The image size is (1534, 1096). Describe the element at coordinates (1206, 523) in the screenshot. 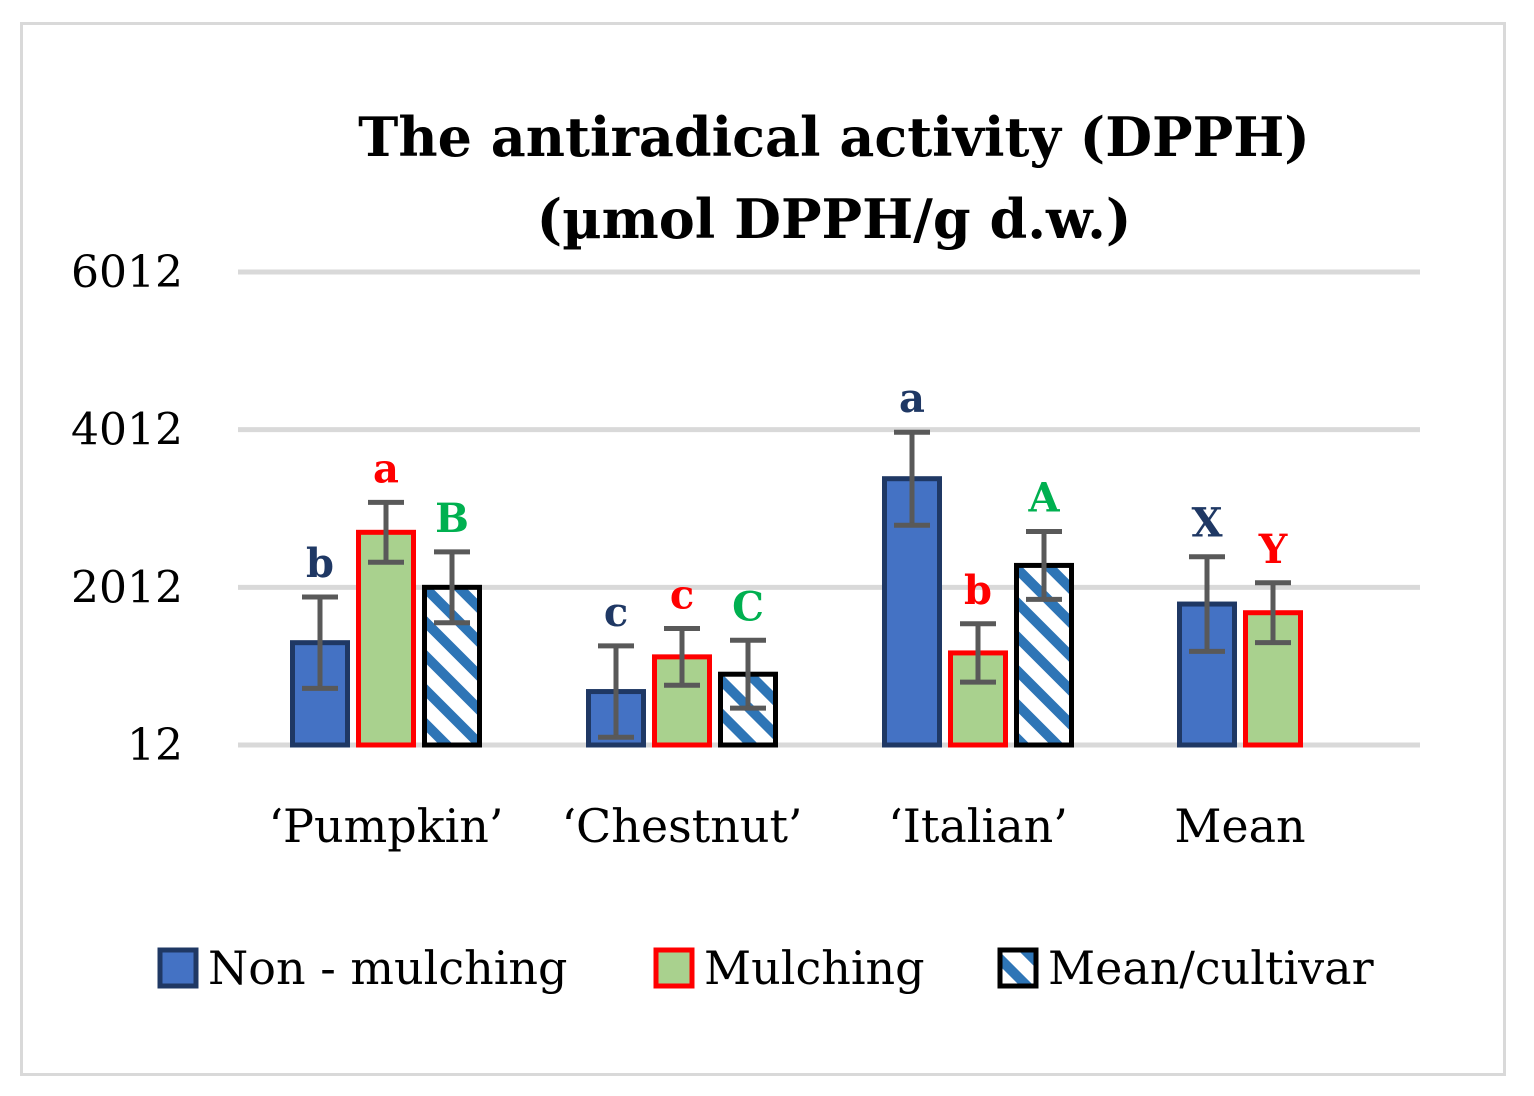

I see `significance-label: X` at that location.